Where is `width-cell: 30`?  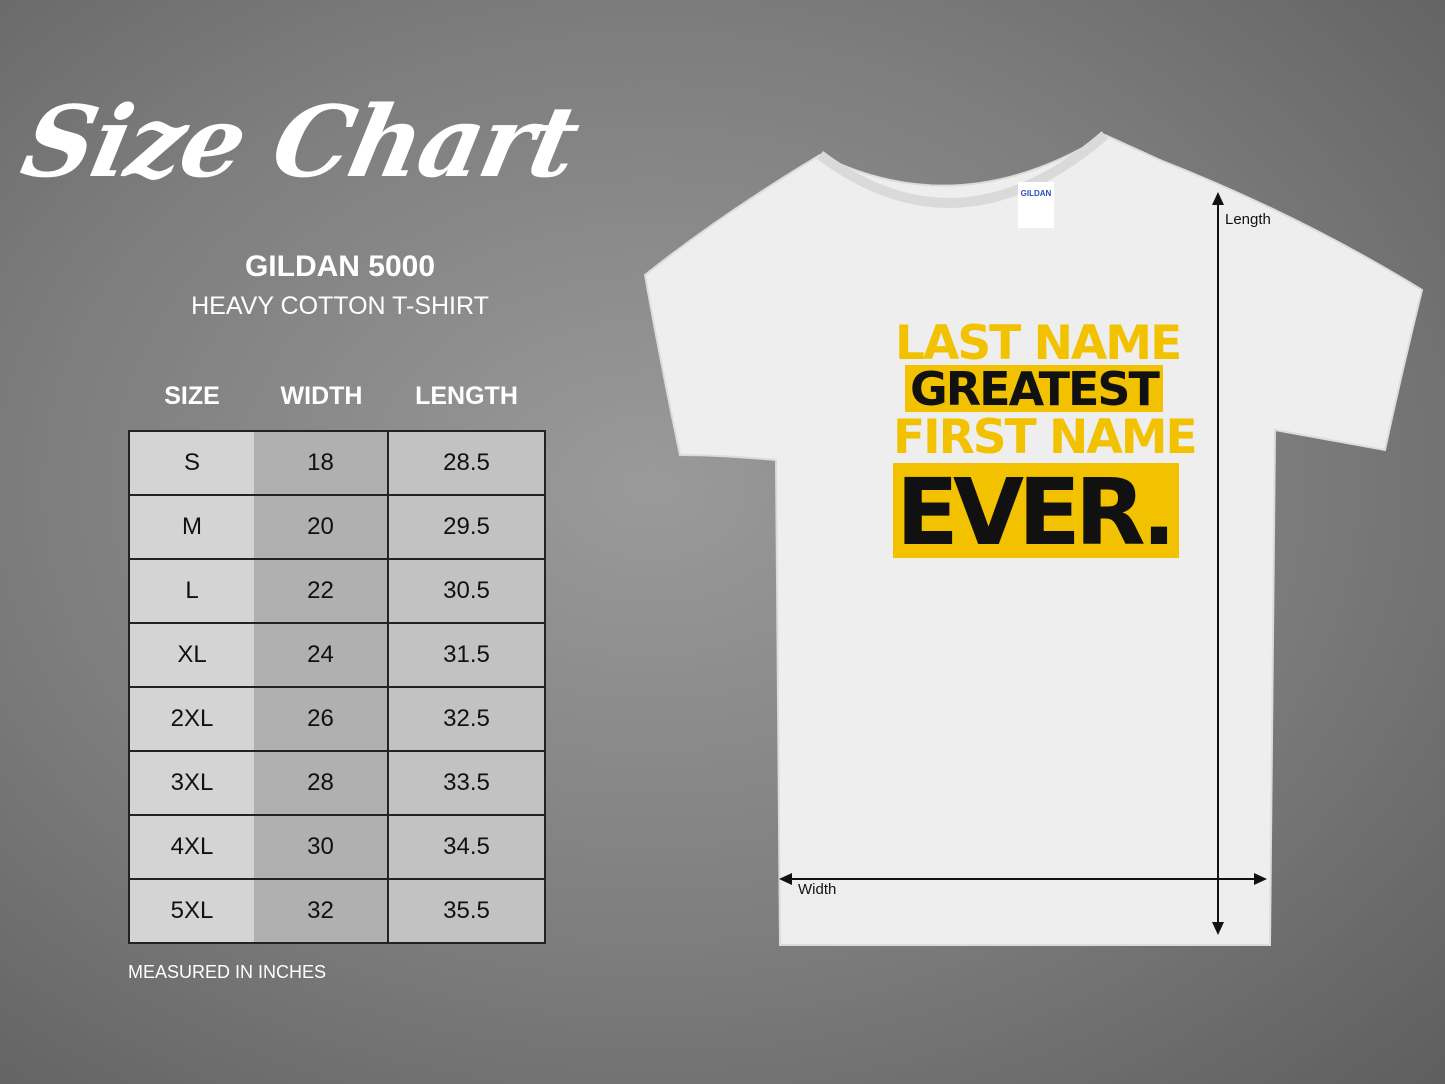
width-cell: 30 is located at coordinates (321, 847).